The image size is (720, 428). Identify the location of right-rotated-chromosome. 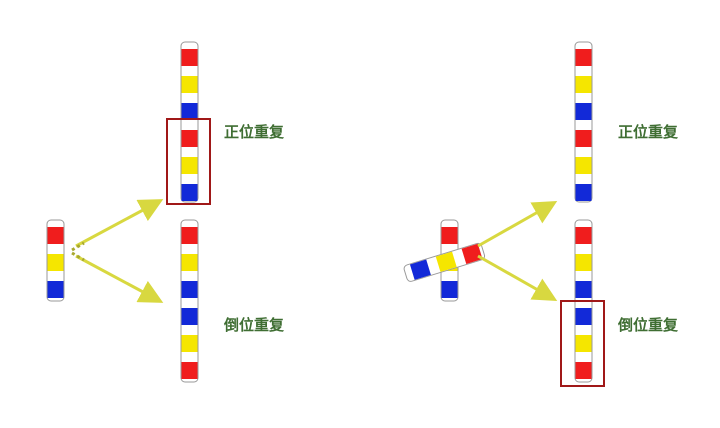
(444, 262).